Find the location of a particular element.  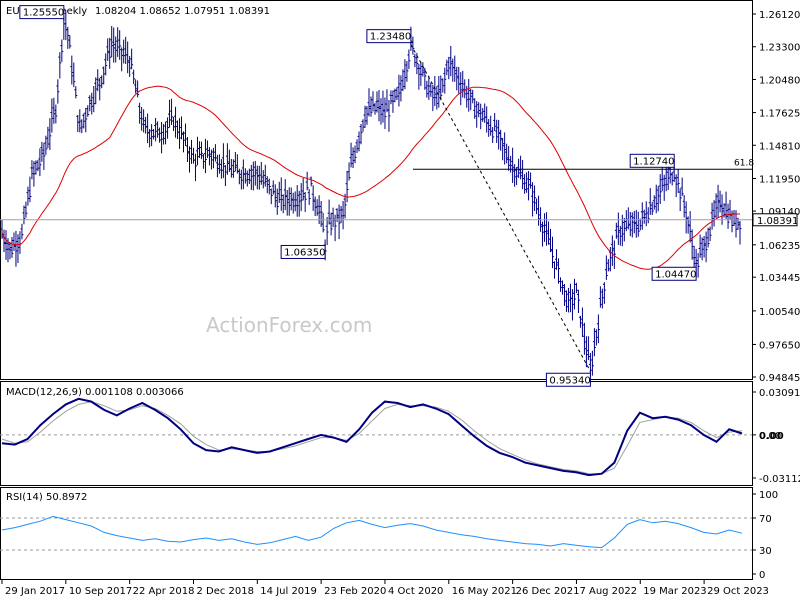

annotation-label: 1.04470 is located at coordinates (675, 274).